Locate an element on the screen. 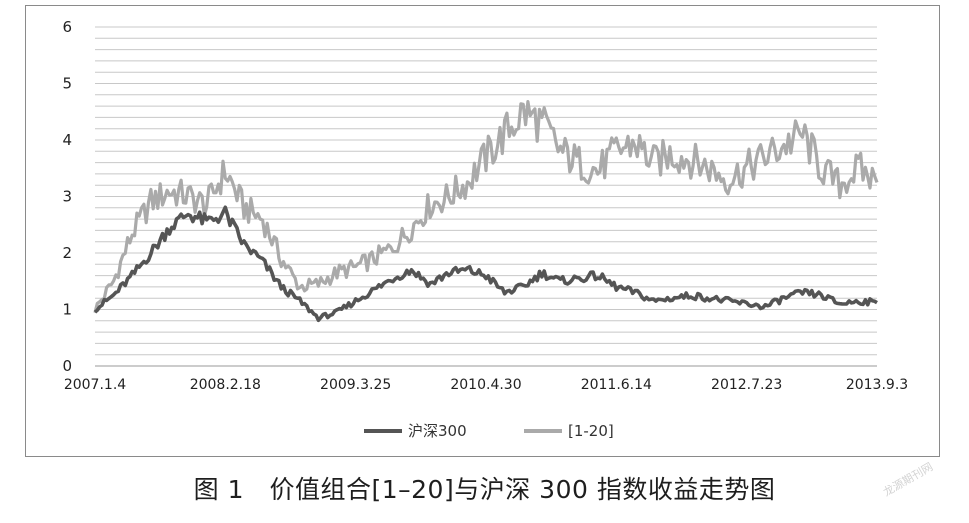 The image size is (969, 523). y-tick-label: 2 is located at coordinates (67, 253).